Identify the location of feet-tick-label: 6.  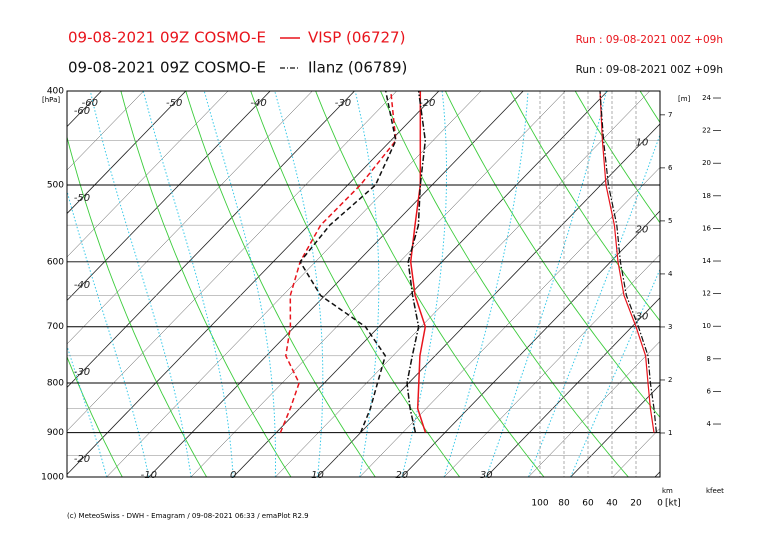
(709, 391).